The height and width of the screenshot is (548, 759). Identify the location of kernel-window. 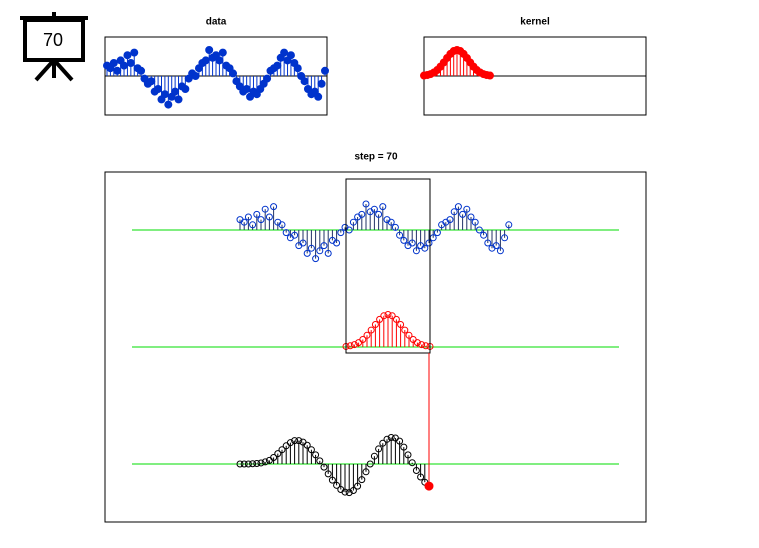
(388, 266).